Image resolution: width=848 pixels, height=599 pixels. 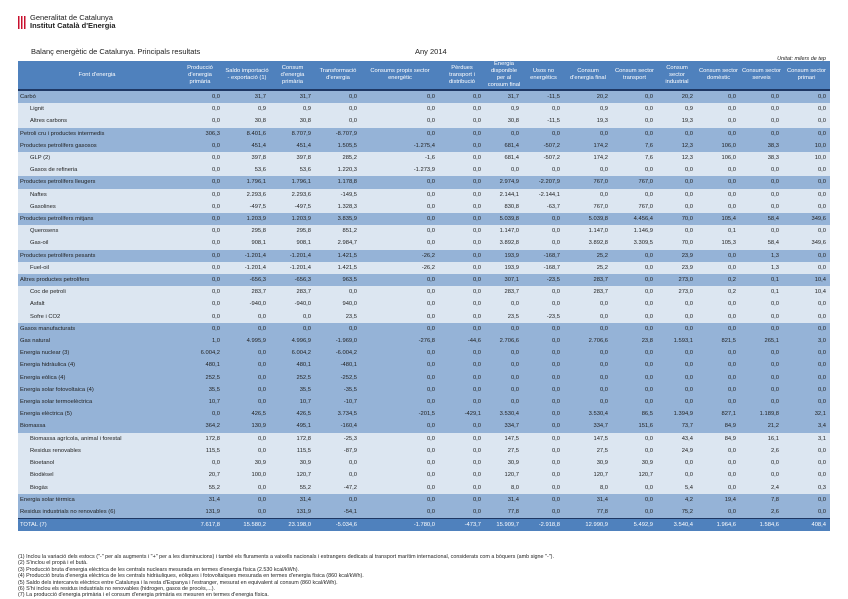 I want to click on cell-value: 31,7, so click(x=504, y=97).